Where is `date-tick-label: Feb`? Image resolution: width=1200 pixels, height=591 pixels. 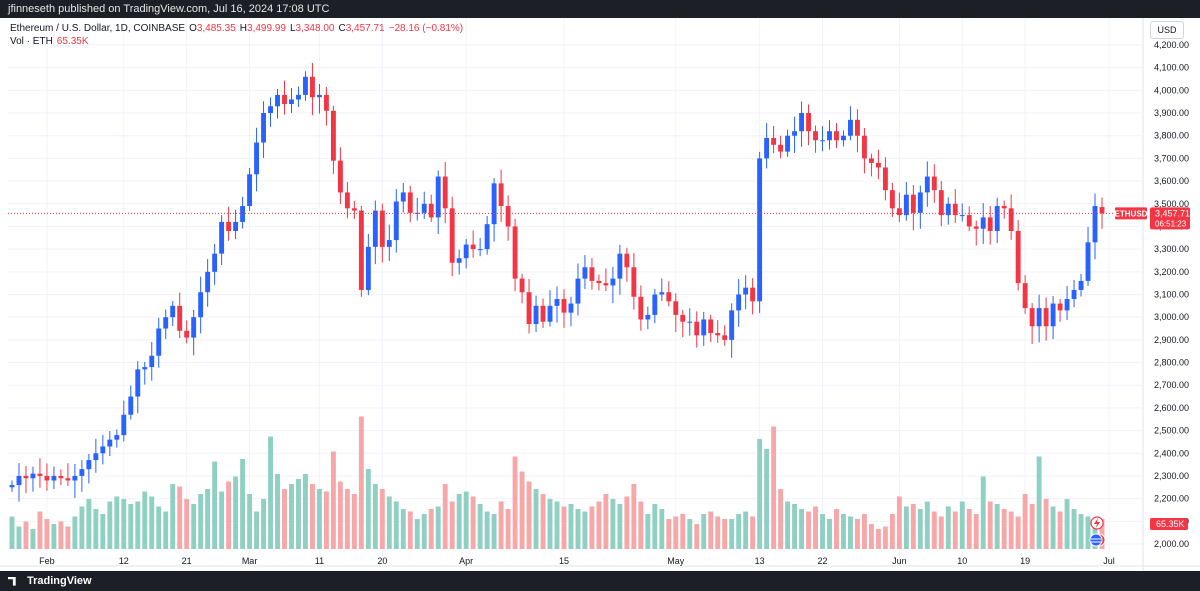 date-tick-label: Feb is located at coordinates (47, 561).